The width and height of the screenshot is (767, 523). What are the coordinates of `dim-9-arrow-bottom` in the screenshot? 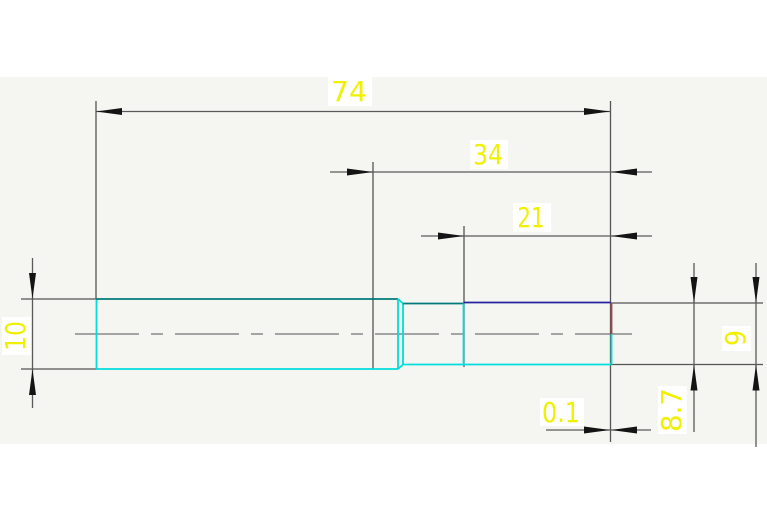 It's located at (756, 377).